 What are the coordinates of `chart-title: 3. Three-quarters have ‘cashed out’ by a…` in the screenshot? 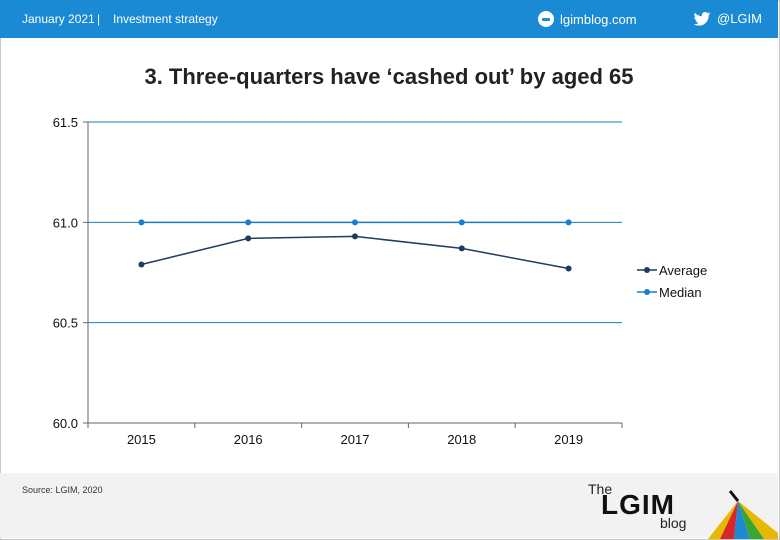 It's located at (389, 76).